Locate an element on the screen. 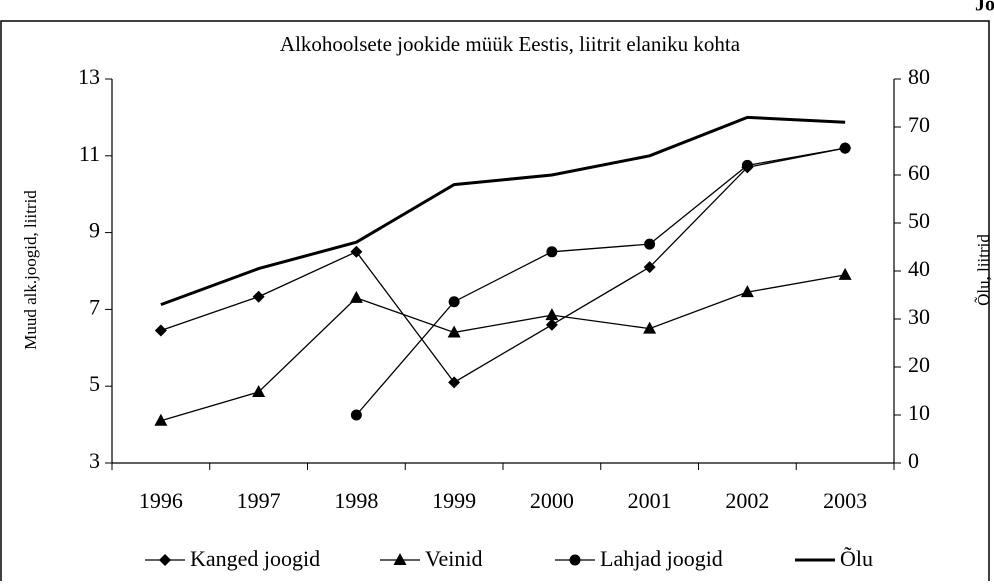 The image size is (994, 586). x-tick-label: 1998 is located at coordinates (356, 500).